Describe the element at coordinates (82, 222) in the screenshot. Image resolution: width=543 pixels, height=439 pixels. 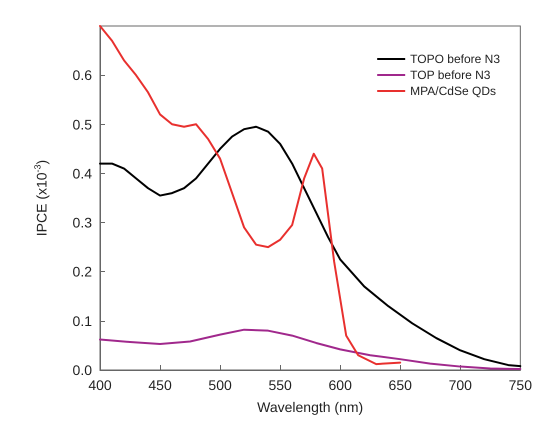
I see `y-tick-label: 0.3` at that location.